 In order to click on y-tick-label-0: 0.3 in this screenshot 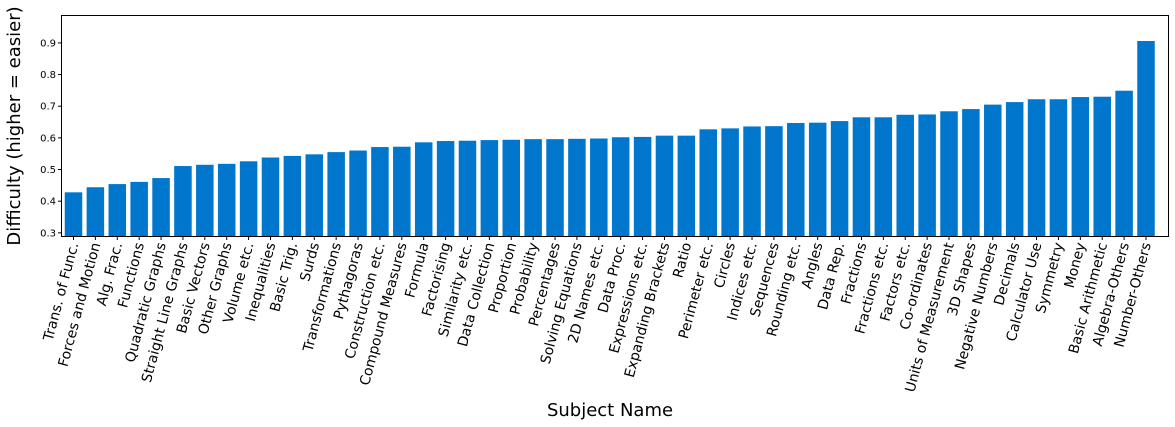, I will do `click(48, 233)`.